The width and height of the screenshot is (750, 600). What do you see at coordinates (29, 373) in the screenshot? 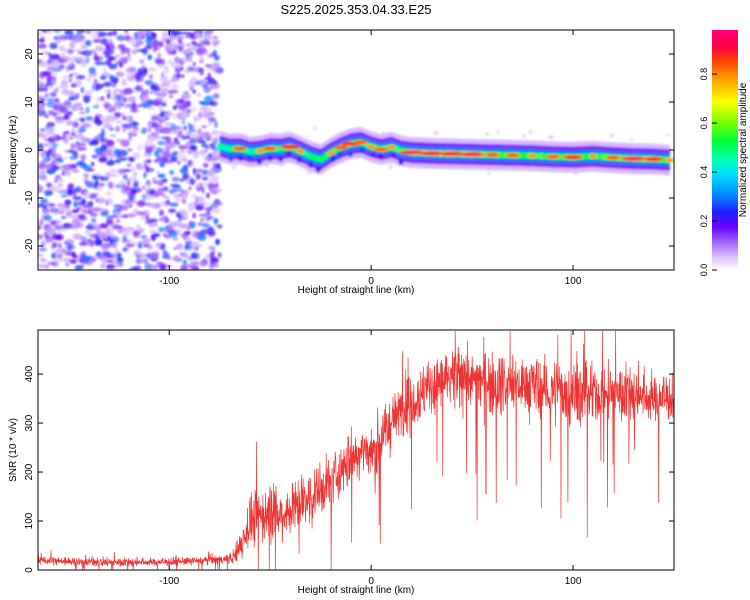
I see `y-tick-label: 400` at bounding box center [29, 373].